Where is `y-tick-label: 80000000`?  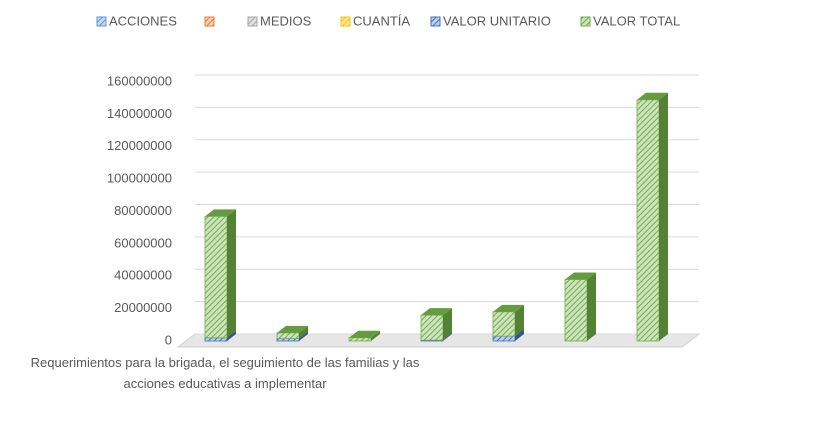
y-tick-label: 80000000 is located at coordinates (143, 210).